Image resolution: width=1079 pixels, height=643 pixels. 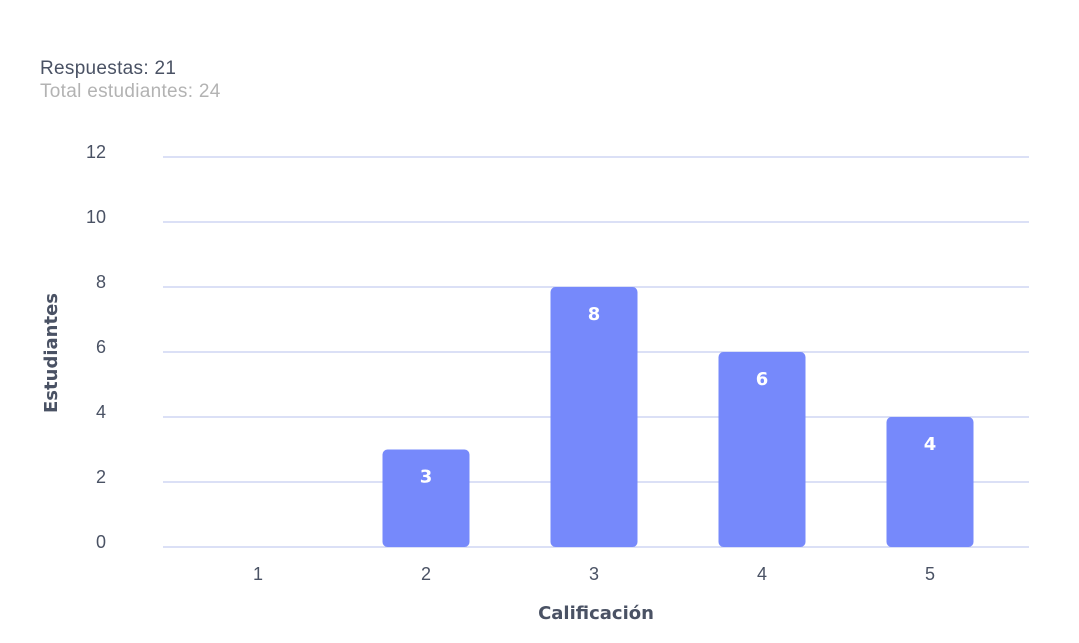 What do you see at coordinates (596, 613) in the screenshot?
I see `x-axis-label: Calificación` at bounding box center [596, 613].